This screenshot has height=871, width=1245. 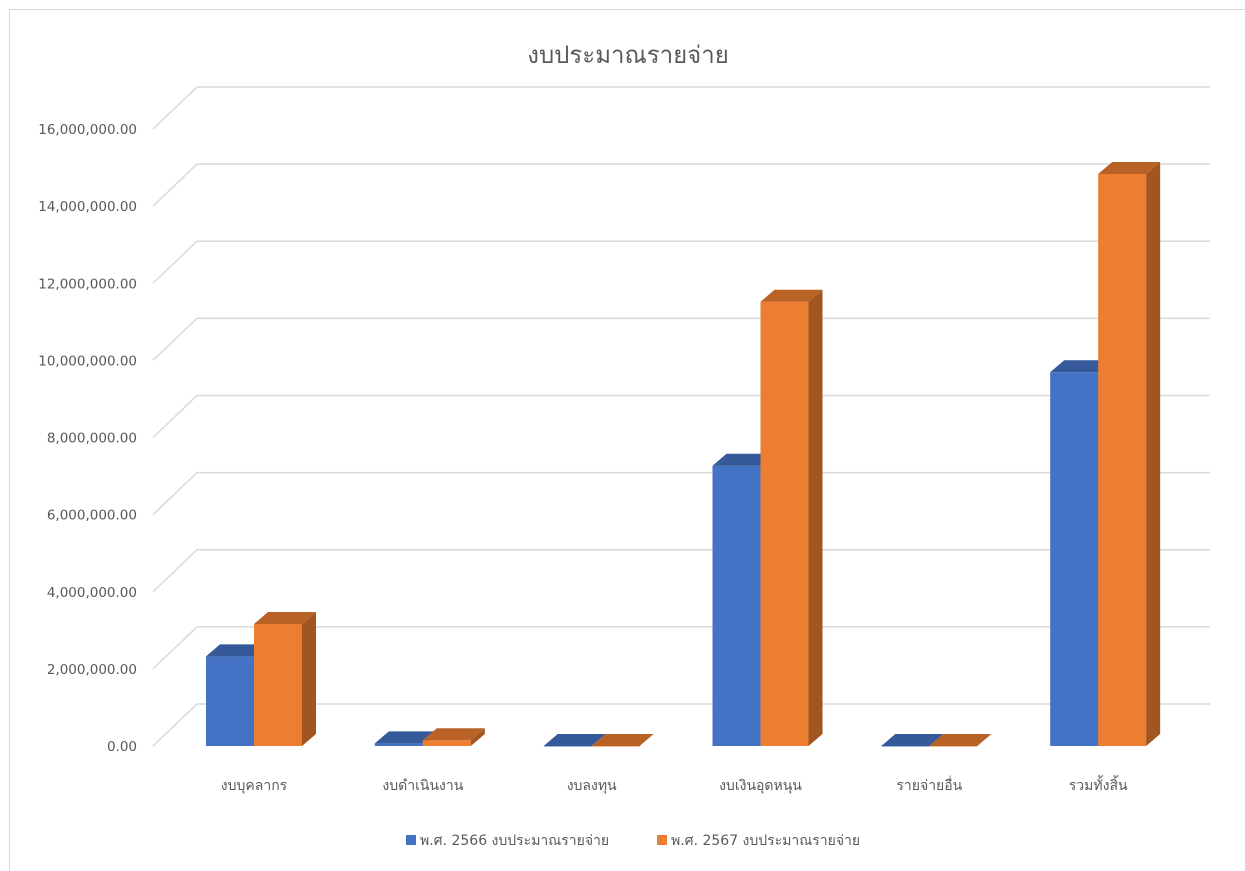 I want to click on y-tick-label: 16,000,000.00, so click(x=87, y=130).